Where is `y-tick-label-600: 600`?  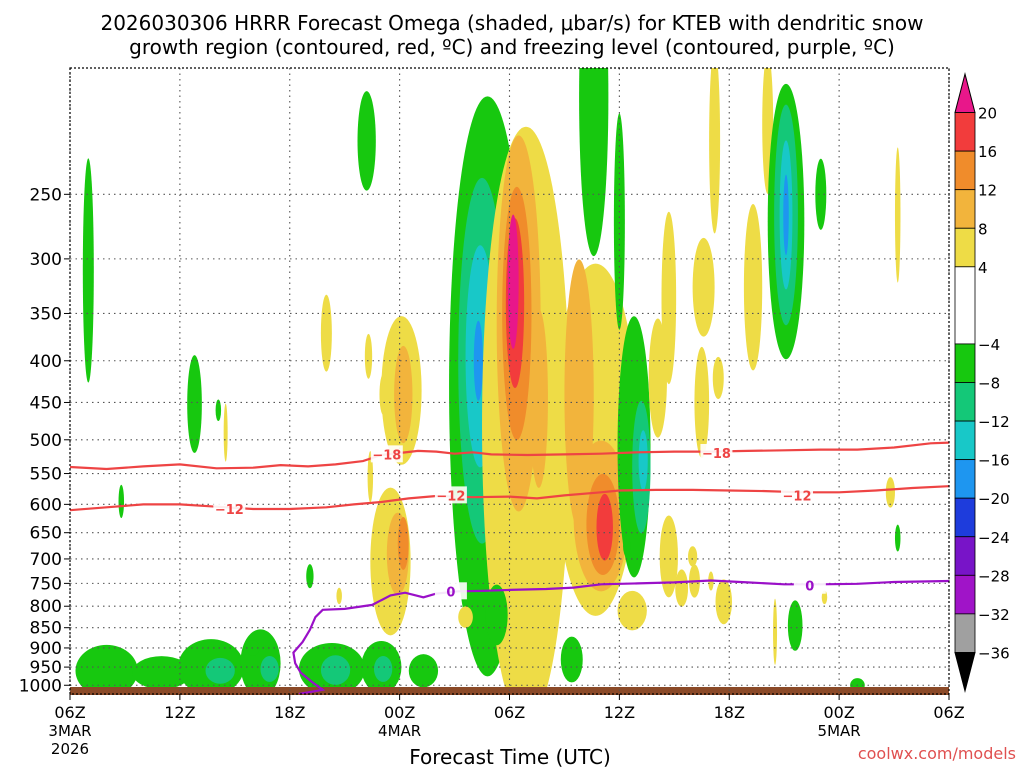
y-tick-label-600: 600 is located at coordinates (46, 505).